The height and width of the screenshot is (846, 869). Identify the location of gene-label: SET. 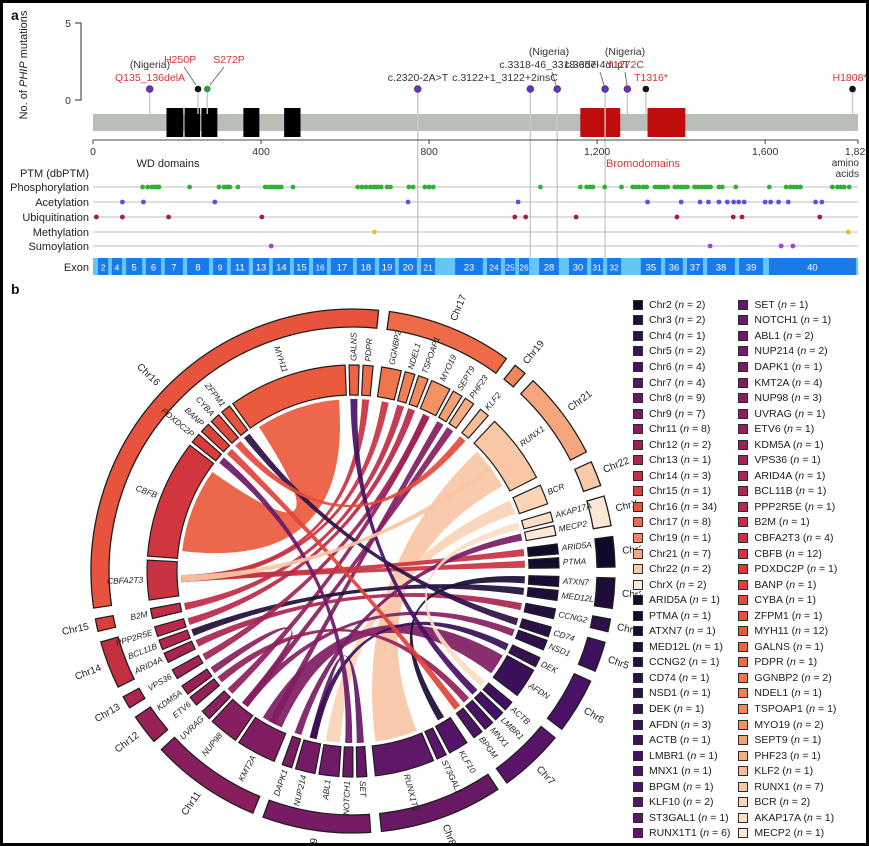
(363, 790).